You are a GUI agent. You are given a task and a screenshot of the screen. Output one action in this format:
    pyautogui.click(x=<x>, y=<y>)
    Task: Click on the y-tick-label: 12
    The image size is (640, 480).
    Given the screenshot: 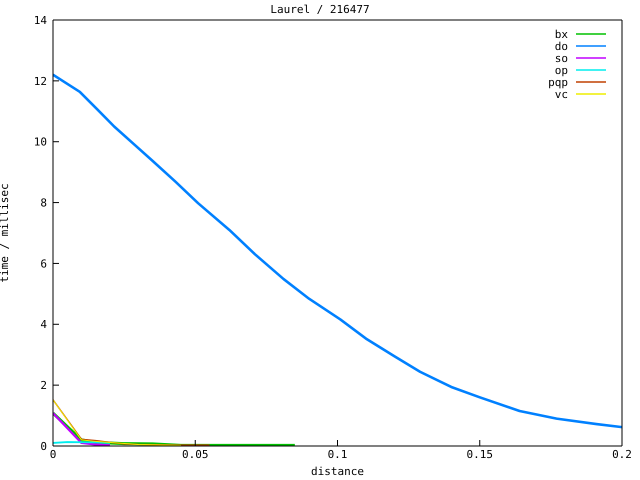 What is the action you would take?
    pyautogui.click(x=40, y=81)
    